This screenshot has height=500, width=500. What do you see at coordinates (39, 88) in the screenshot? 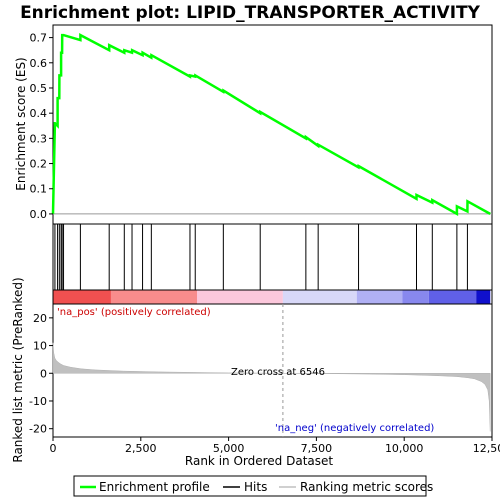
I see `es-y-tick-label: 0.5` at bounding box center [39, 88].